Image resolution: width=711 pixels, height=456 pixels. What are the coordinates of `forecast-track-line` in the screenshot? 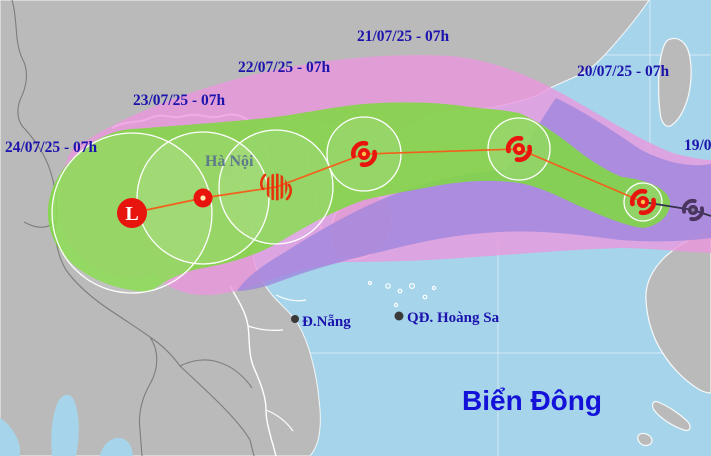 It's located at (387, 181).